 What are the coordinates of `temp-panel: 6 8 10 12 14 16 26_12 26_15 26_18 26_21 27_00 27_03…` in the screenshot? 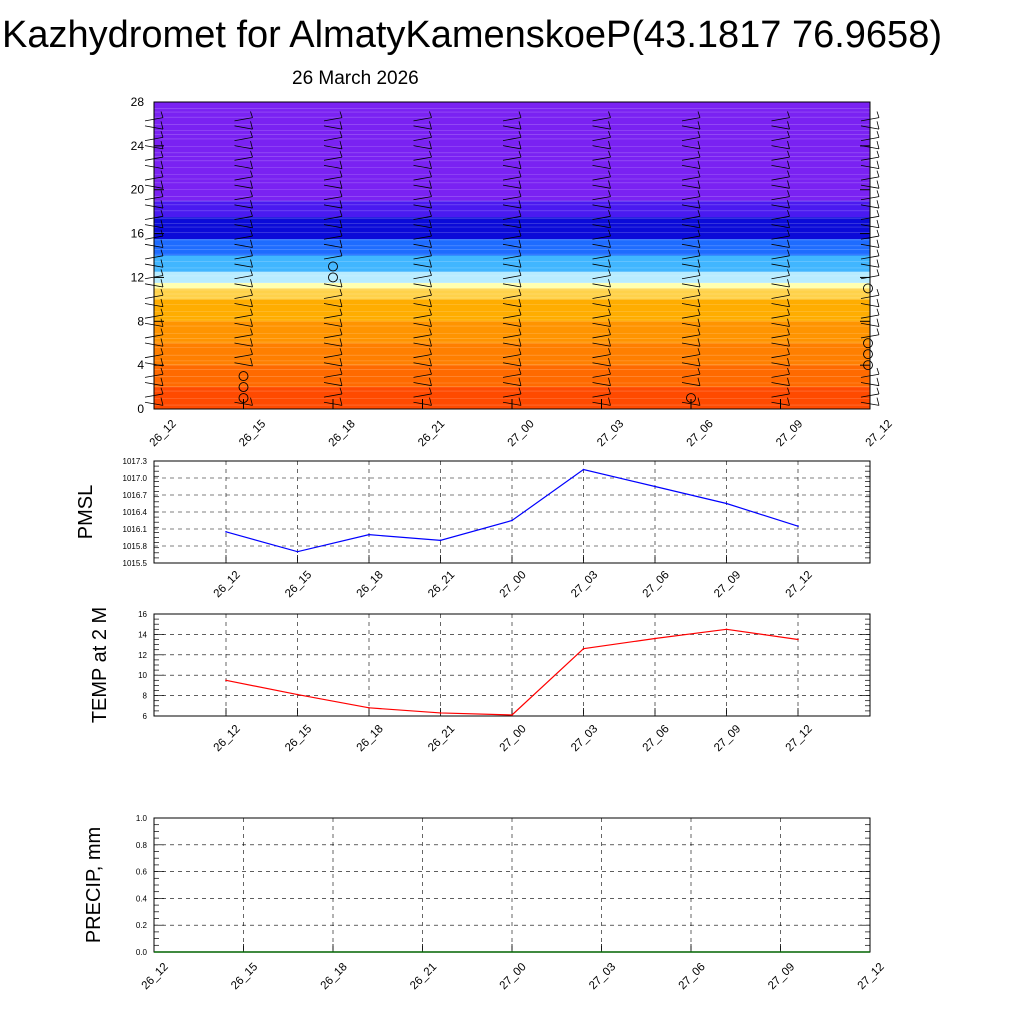 It's located at (480, 680).